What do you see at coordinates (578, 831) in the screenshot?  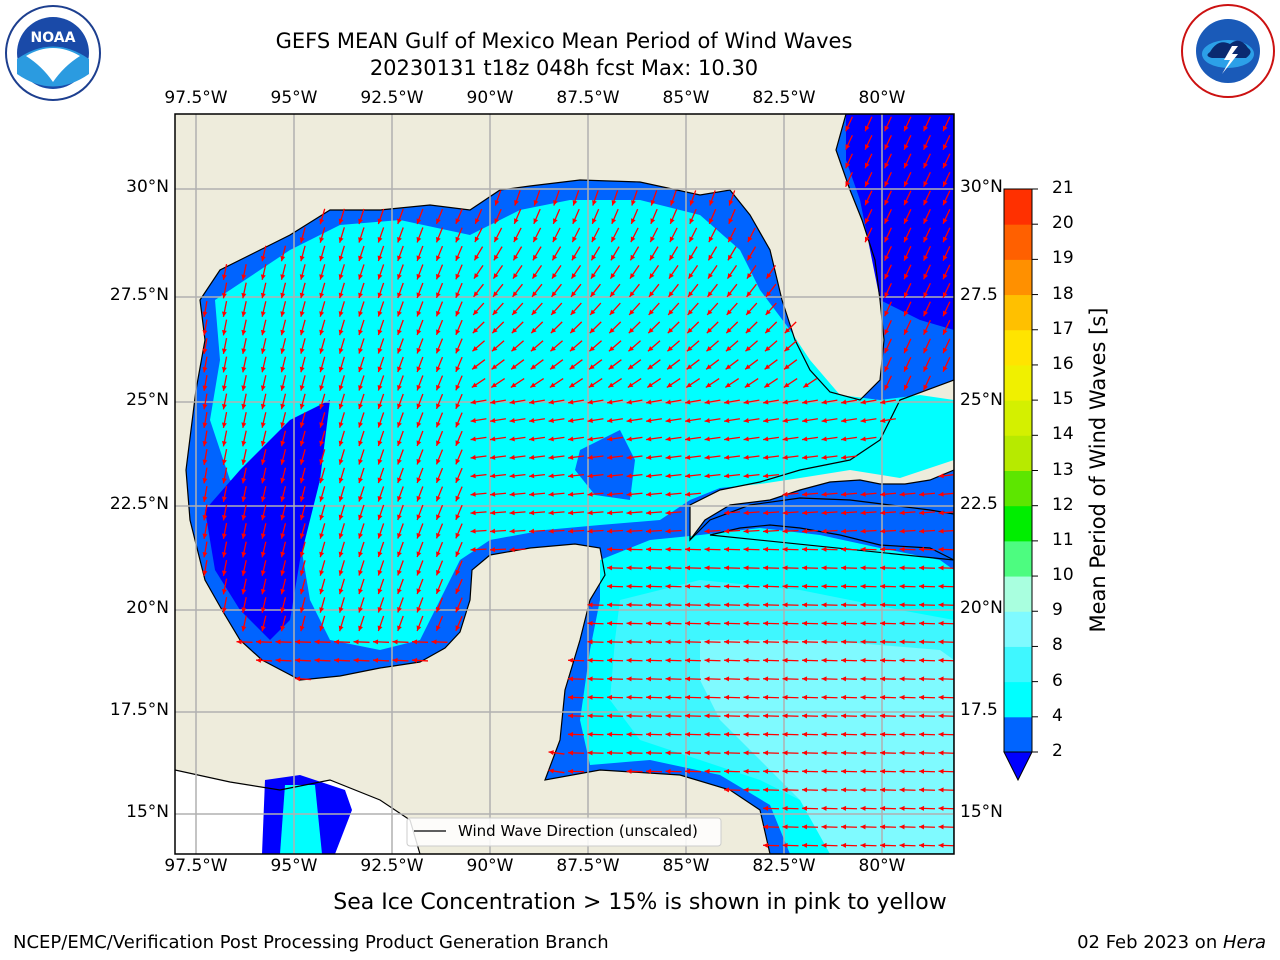 I see `legend-label: Wind Wave Direction (unscaled)` at bounding box center [578, 831].